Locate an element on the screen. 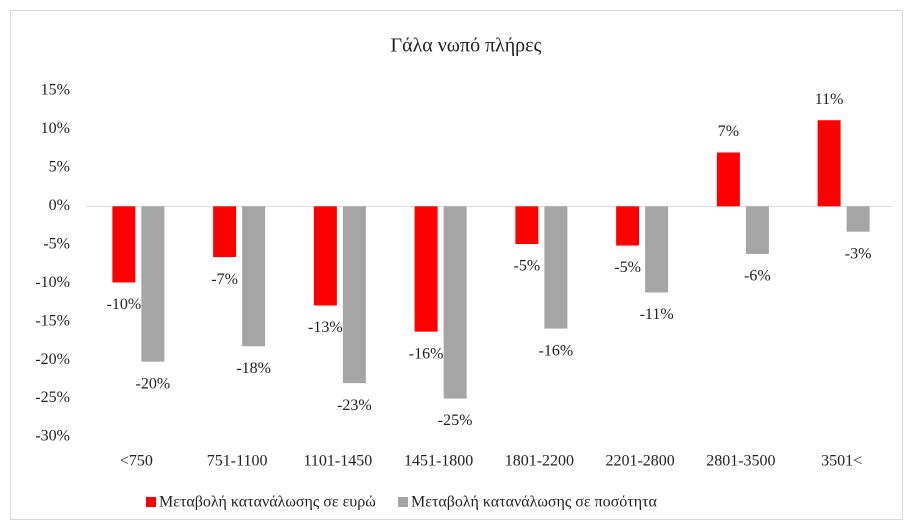 The height and width of the screenshot is (530, 911). y-tick-label: 0% is located at coordinates (59, 205).